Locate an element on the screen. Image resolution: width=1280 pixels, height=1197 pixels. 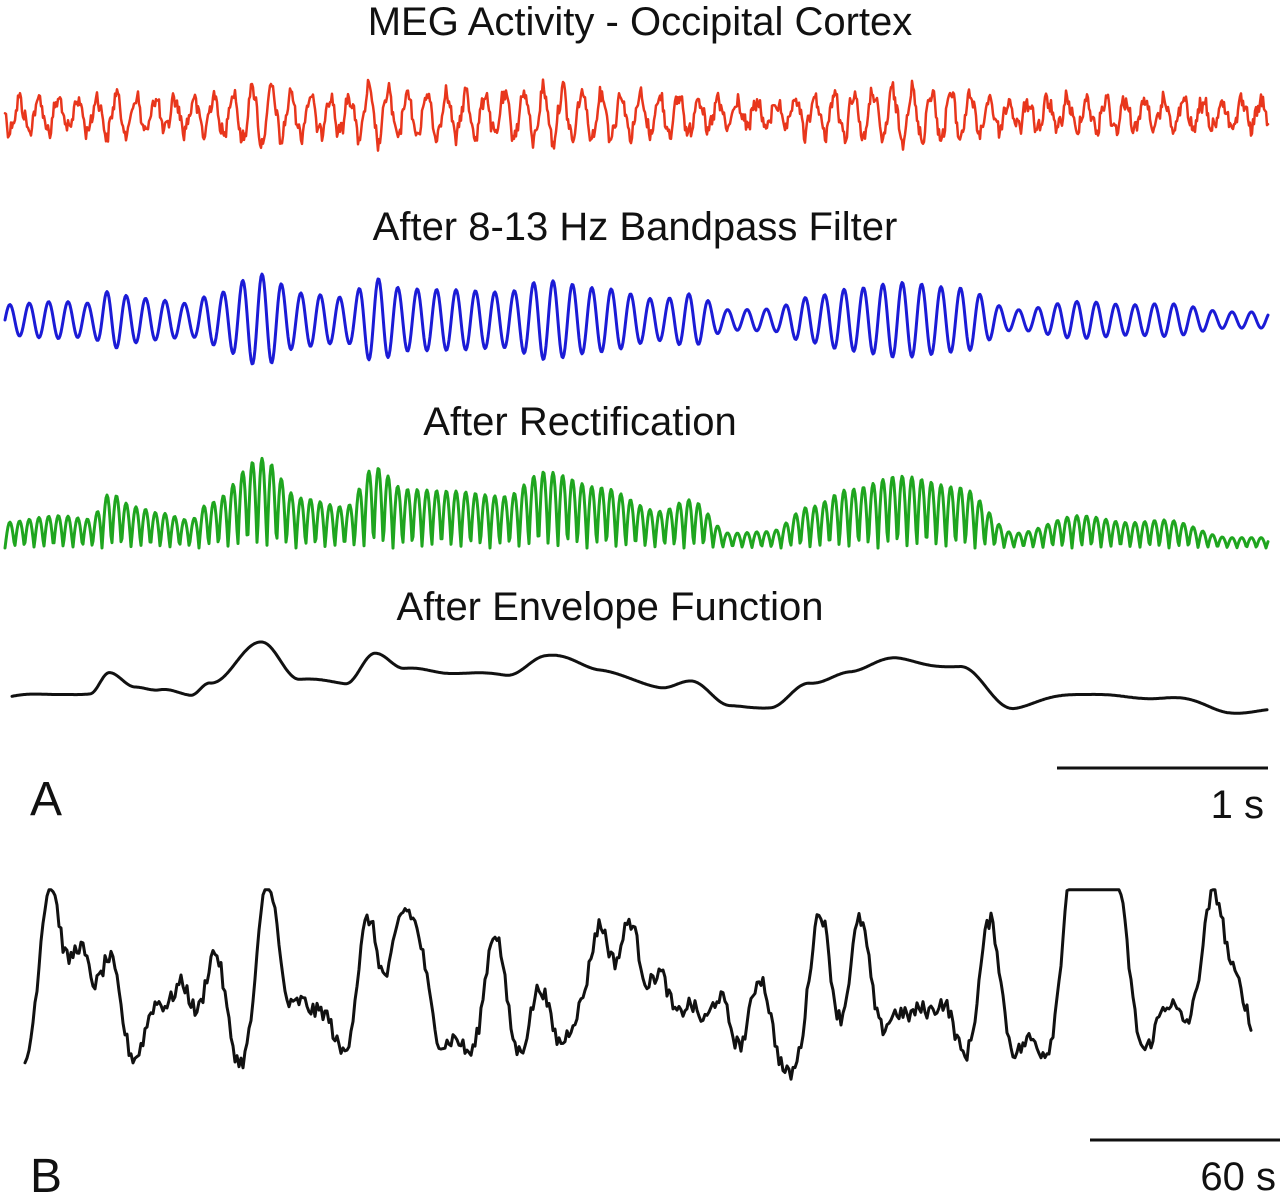
envelope-trace is located at coordinates (639, 677).